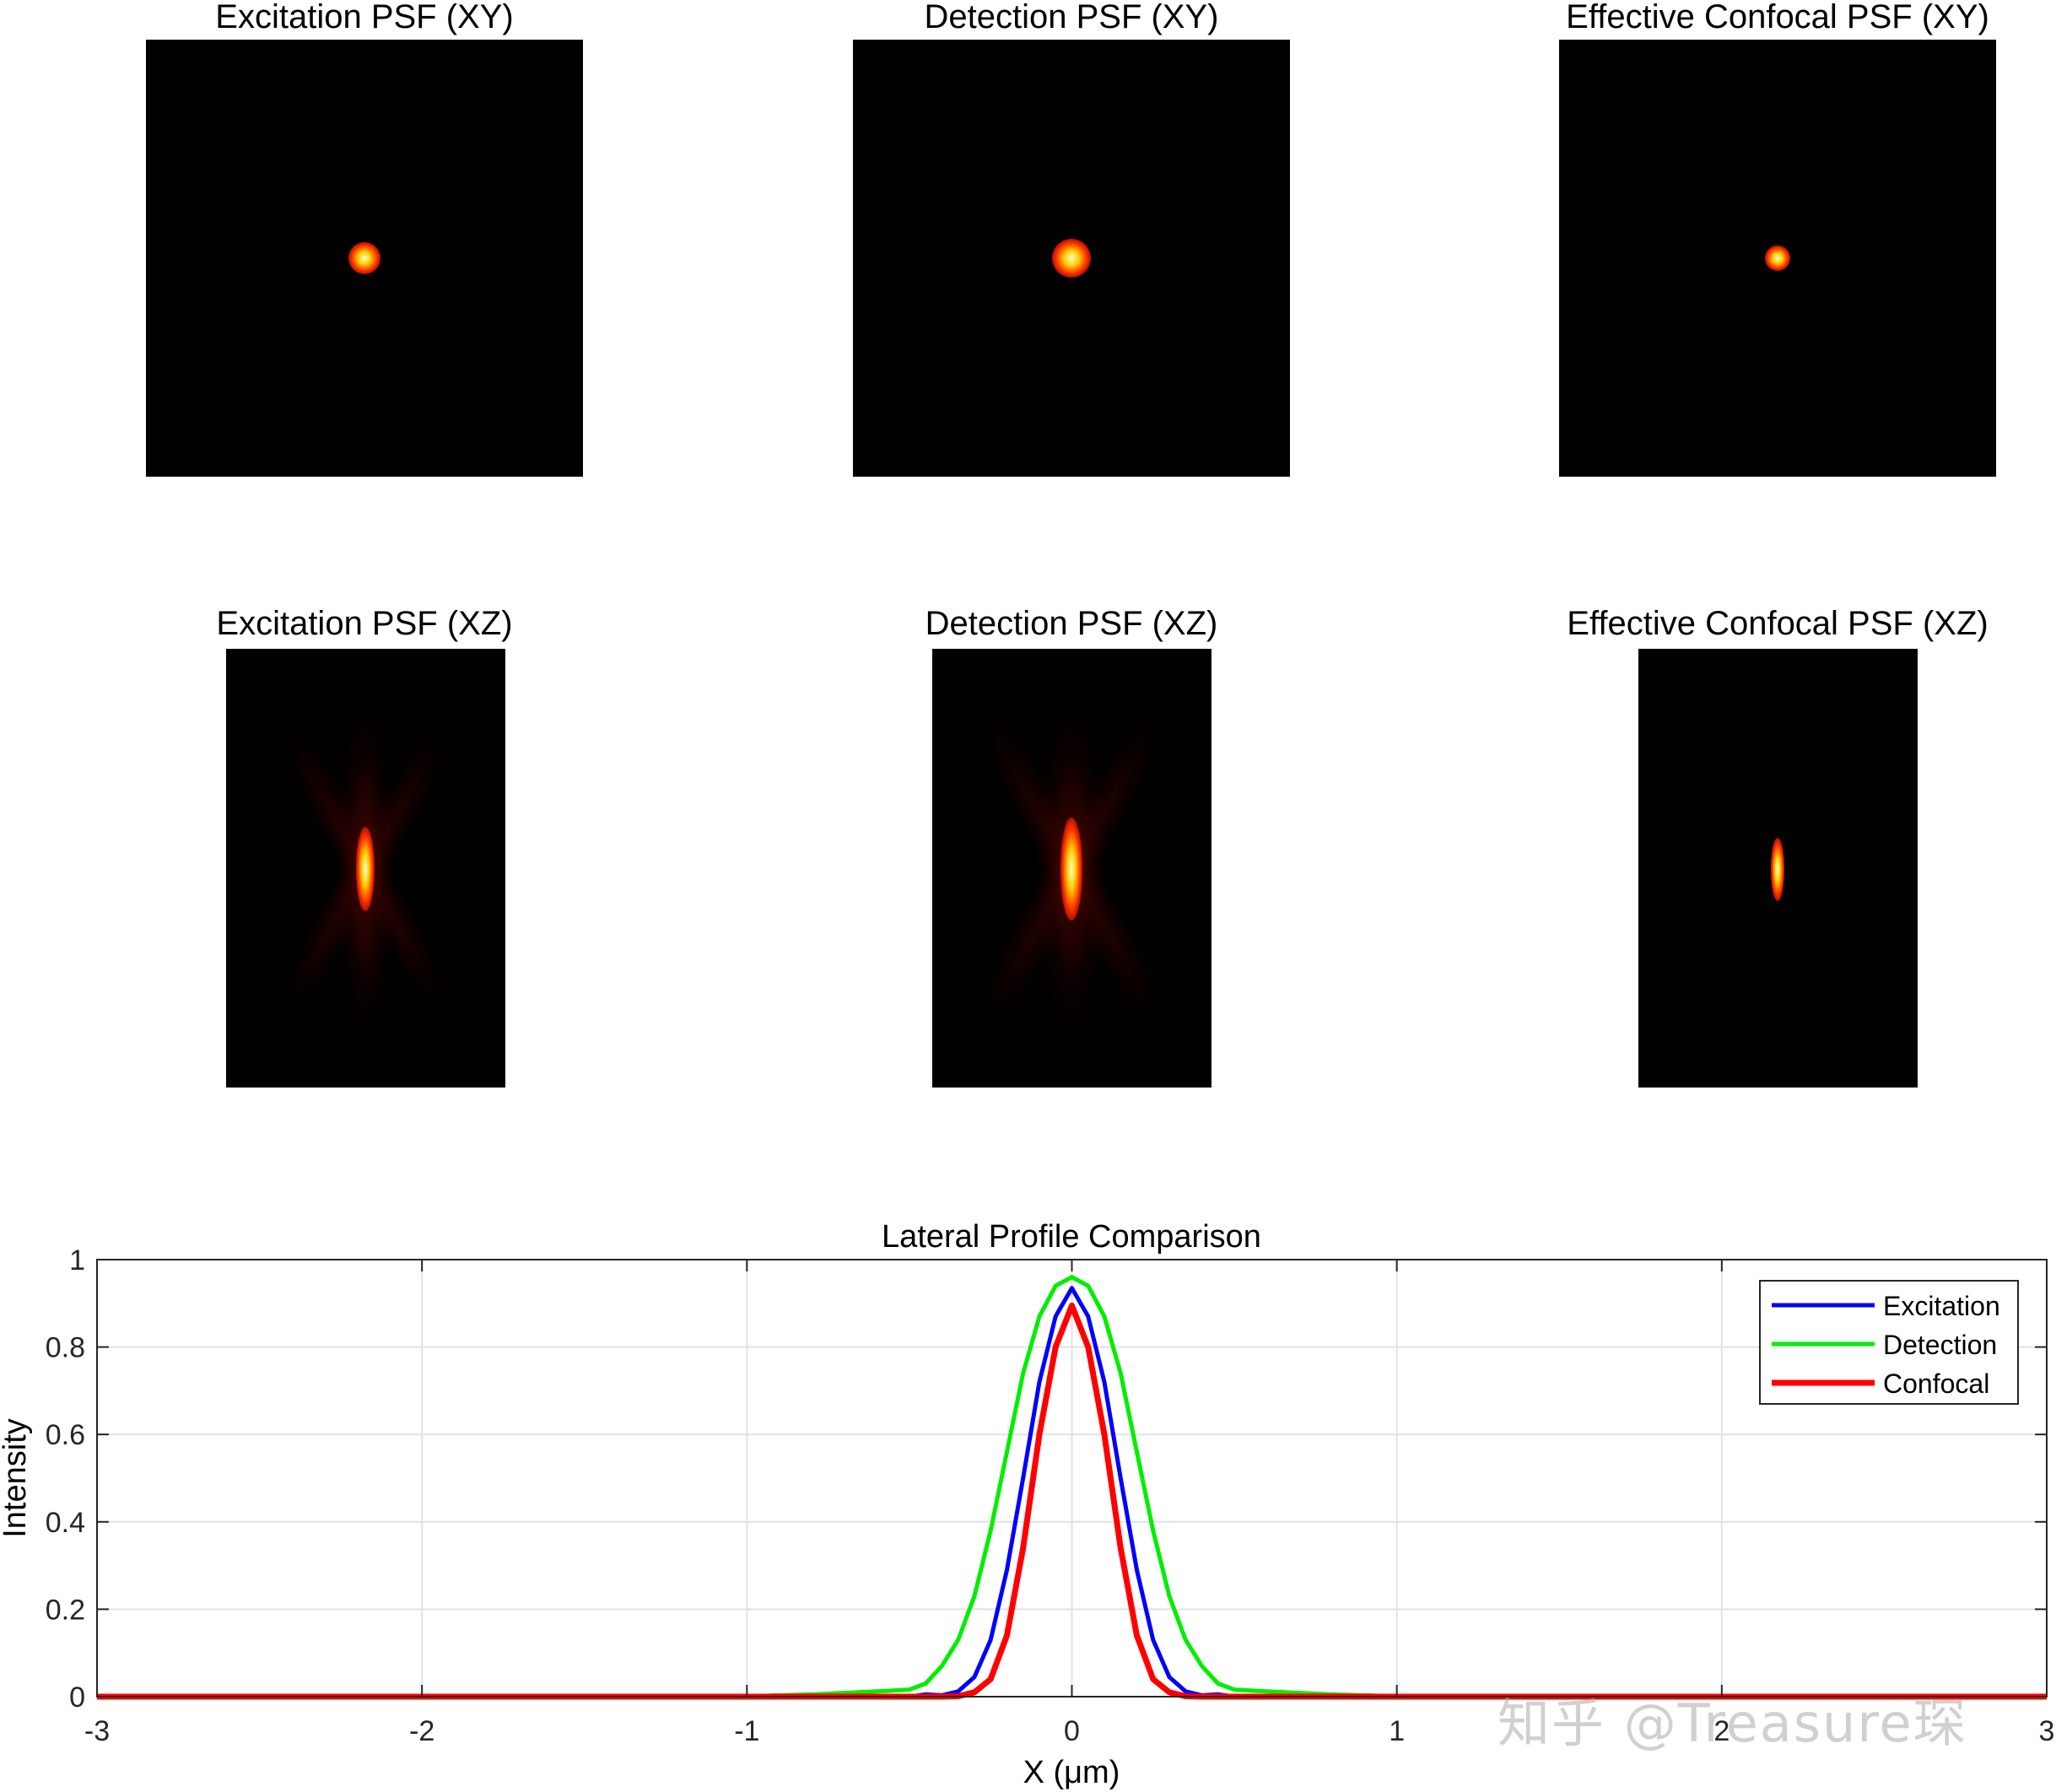 The image size is (2056, 1792). Describe the element at coordinates (364, 17) in the screenshot. I see `excitation-xy-title: Excitation PSF (XY)` at that location.